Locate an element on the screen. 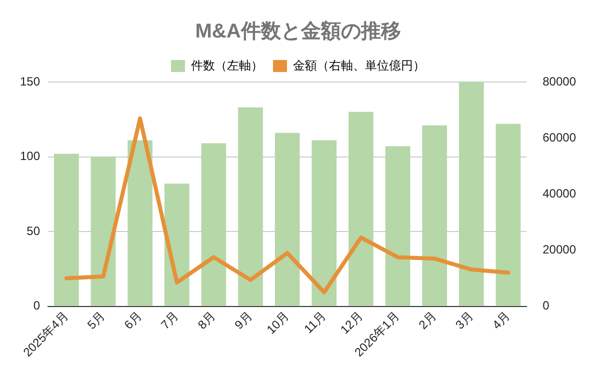 This screenshot has width=600, height=371. x-tick-label: 11月 is located at coordinates (315, 322).